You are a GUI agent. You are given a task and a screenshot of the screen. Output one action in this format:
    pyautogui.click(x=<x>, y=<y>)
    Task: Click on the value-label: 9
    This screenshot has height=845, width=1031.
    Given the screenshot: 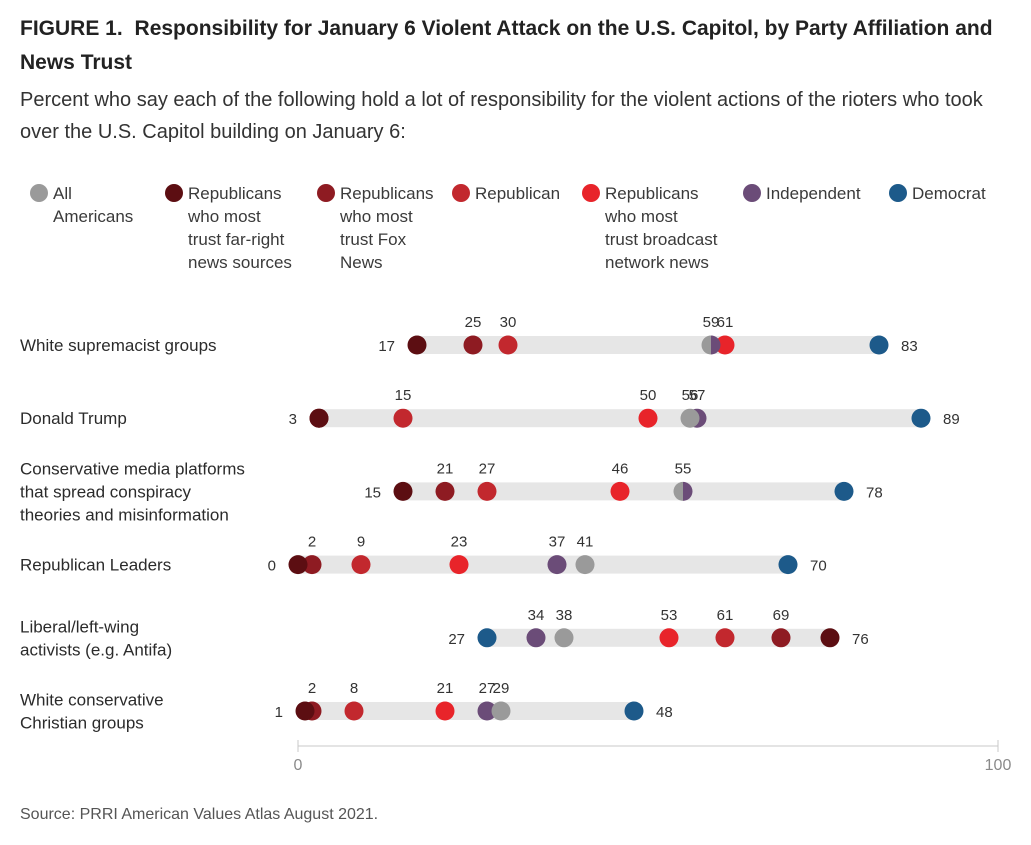 What is the action you would take?
    pyautogui.click(x=361, y=542)
    